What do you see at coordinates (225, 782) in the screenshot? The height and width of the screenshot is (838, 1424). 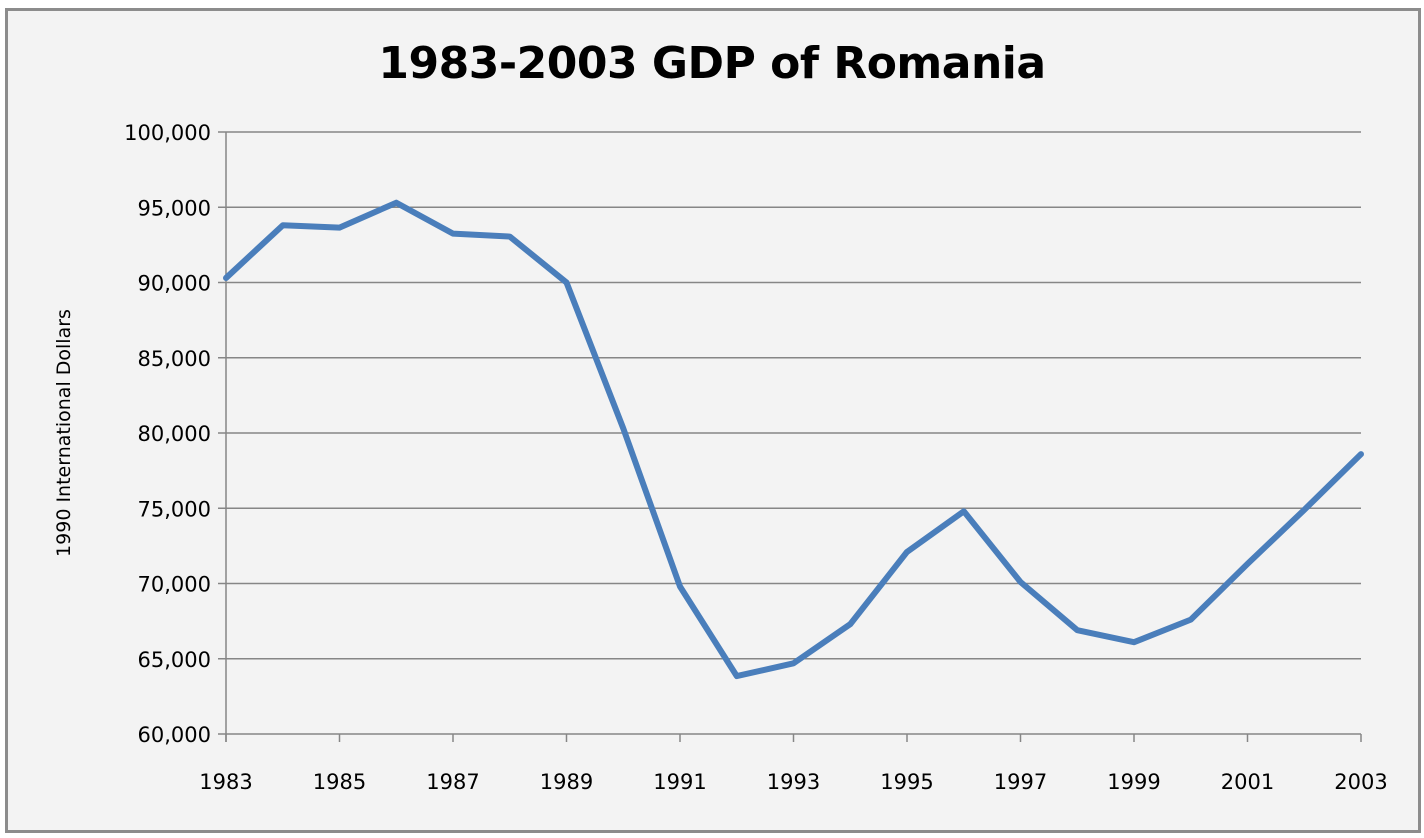 I see `x-tick-label: 1983` at bounding box center [225, 782].